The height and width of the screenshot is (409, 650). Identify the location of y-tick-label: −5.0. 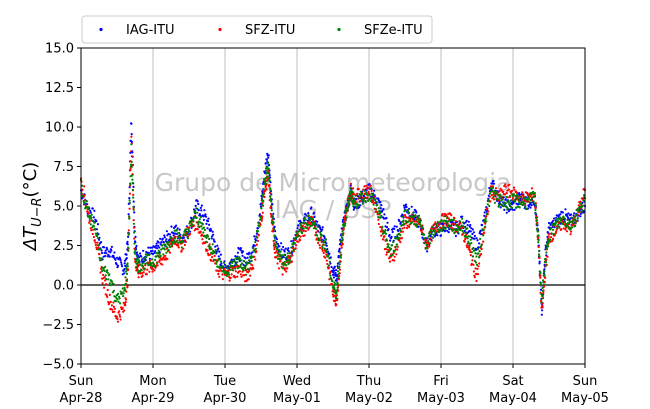
(58, 365).